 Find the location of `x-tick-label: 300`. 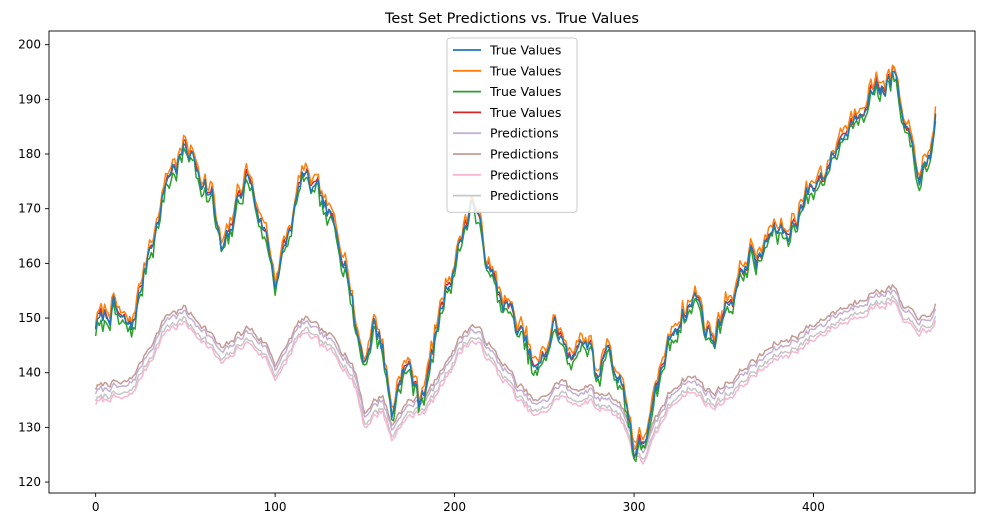

x-tick-label: 300 is located at coordinates (634, 507).